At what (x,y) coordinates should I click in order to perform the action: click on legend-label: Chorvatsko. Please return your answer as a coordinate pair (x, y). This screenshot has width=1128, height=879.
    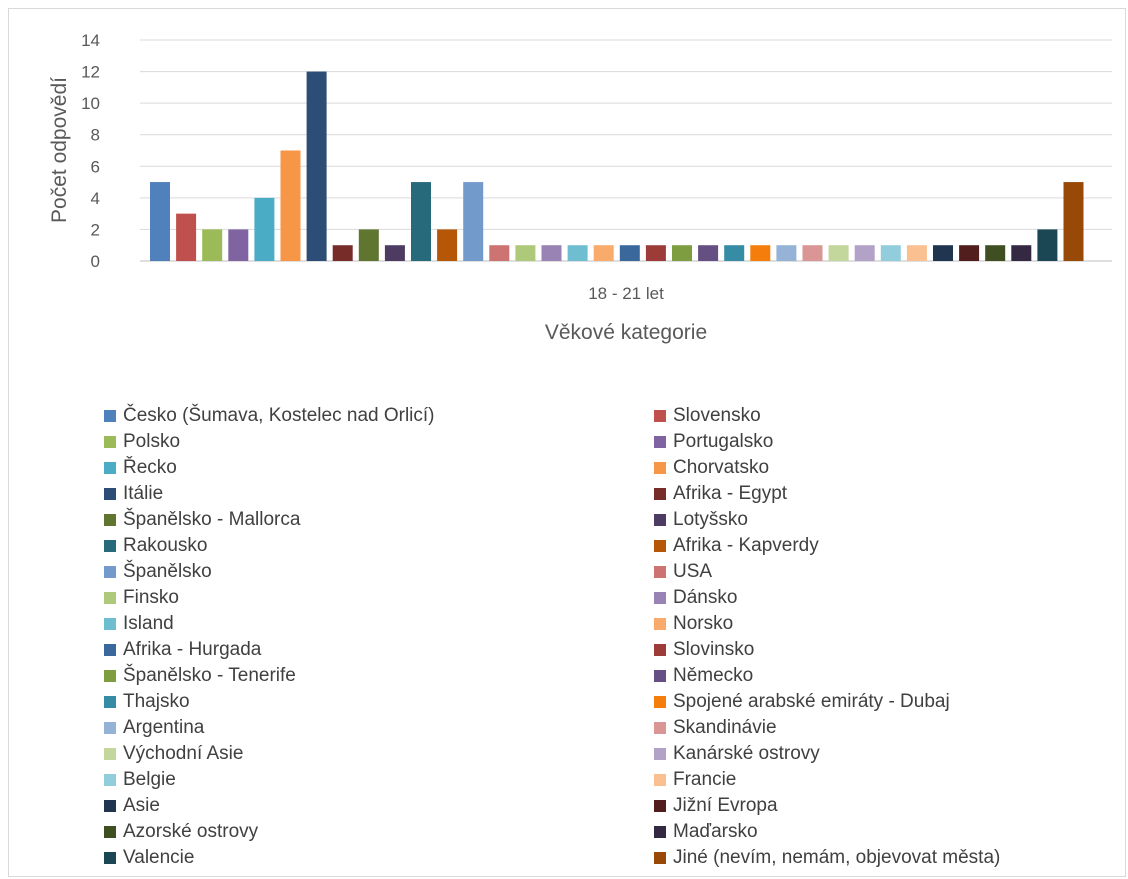
    Looking at the image, I should click on (721, 467).